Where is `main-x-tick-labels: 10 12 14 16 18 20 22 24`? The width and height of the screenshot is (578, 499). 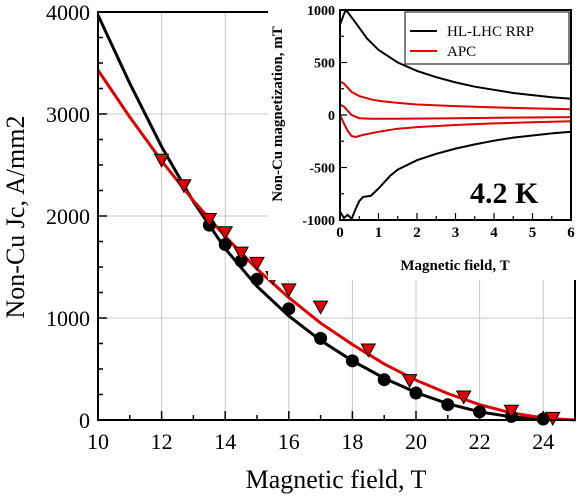
main-x-tick-labels: 10 12 14 16 18 20 22 24 is located at coordinates (320, 441).